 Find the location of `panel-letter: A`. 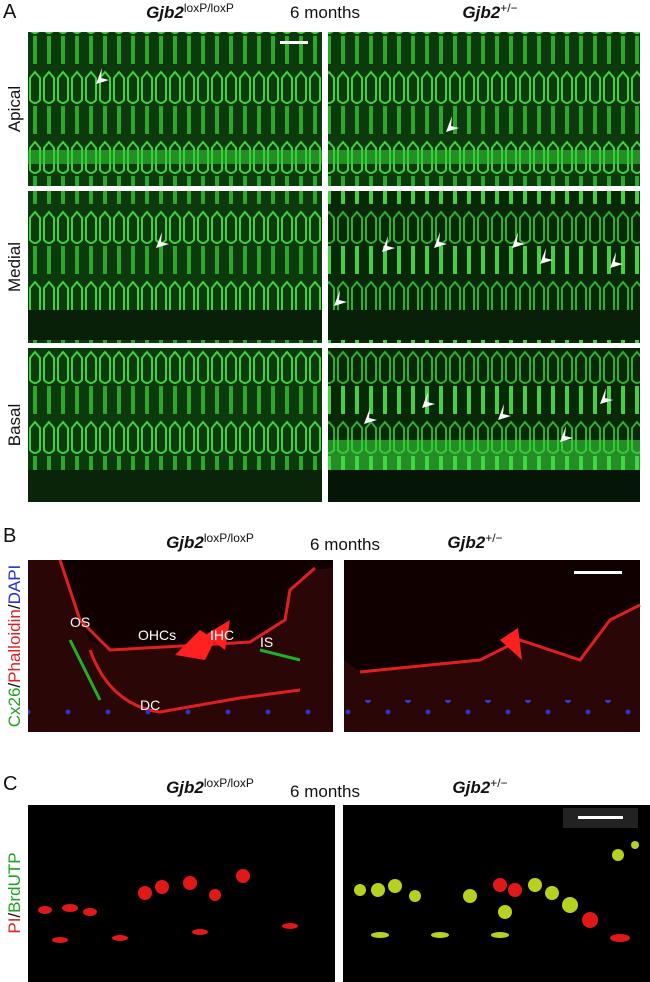

panel-letter: A is located at coordinates (10, 12).